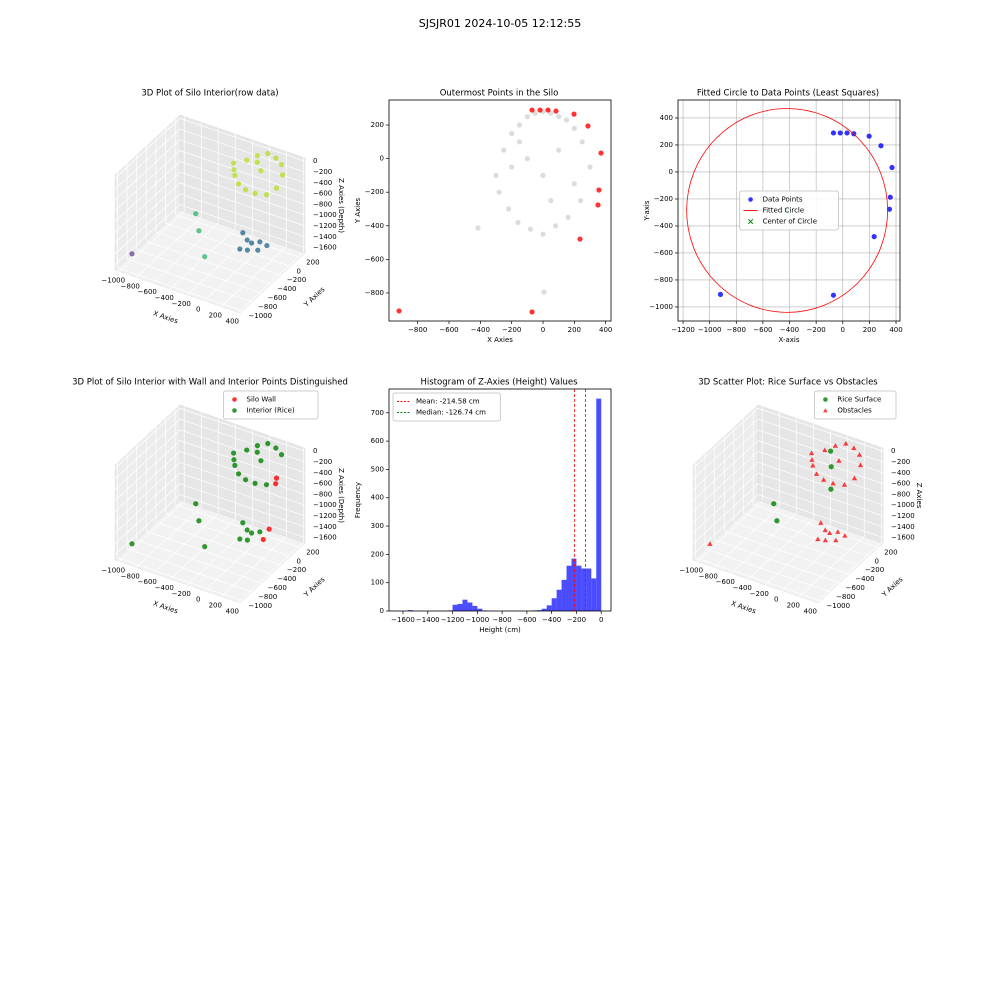 This screenshot has height=1000, width=1000. I want to click on y-axis-label: Y Axies, so click(358, 210).